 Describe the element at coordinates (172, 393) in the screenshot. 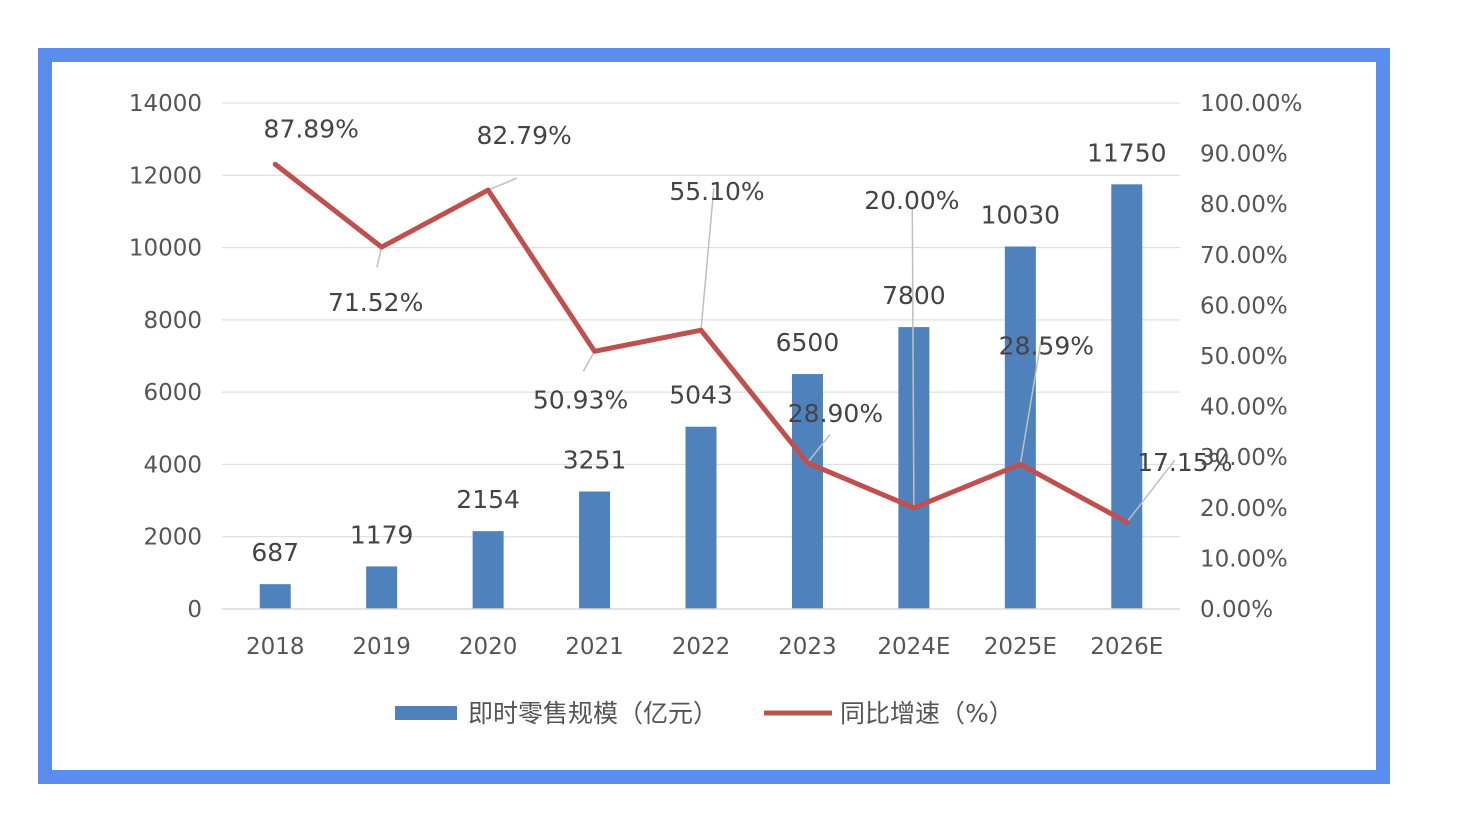

I see `y-left-tick-label: 6000` at that location.